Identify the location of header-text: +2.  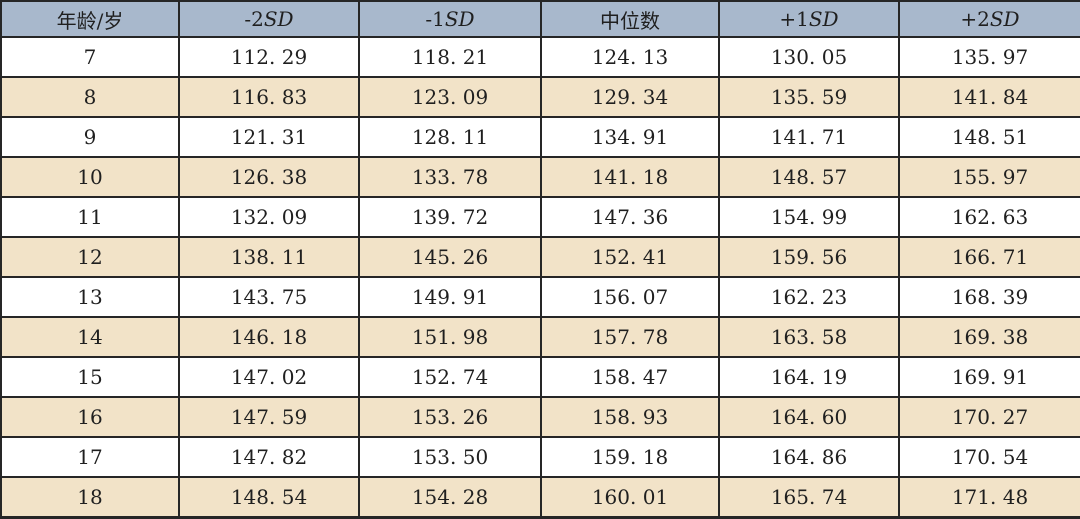
(975, 19).